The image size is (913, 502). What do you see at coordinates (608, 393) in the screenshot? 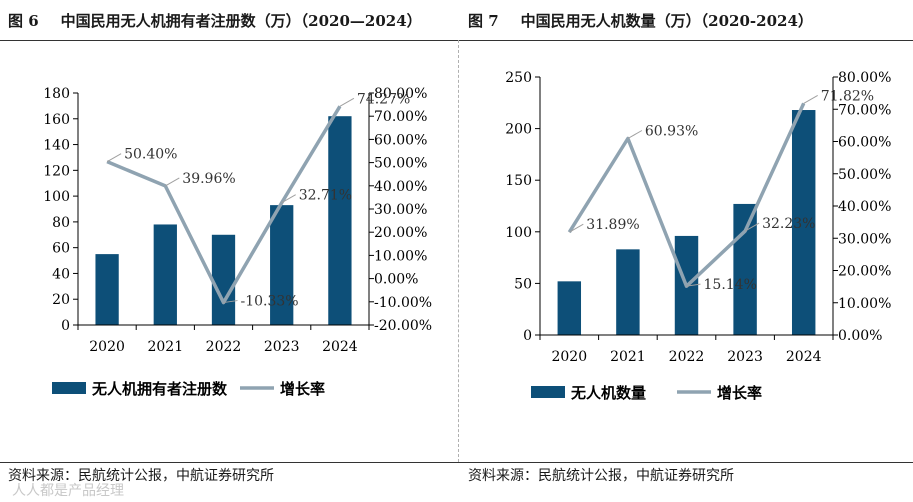
I see `legend-bar-label: 无人机数量` at bounding box center [608, 393].